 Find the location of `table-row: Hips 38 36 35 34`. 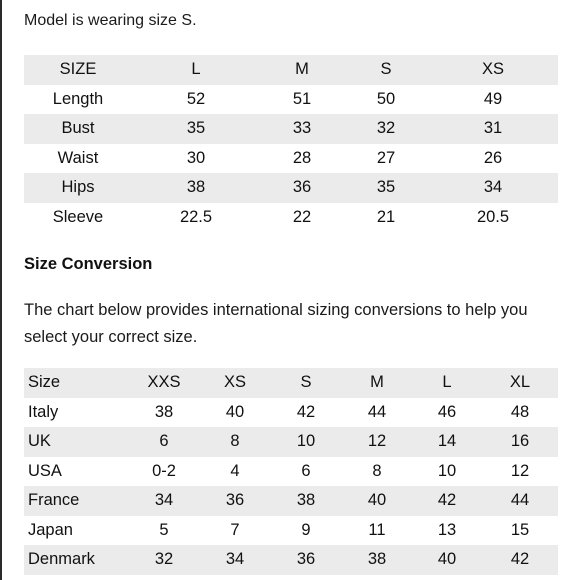

table-row: Hips 38 36 35 34 is located at coordinates (291, 188).